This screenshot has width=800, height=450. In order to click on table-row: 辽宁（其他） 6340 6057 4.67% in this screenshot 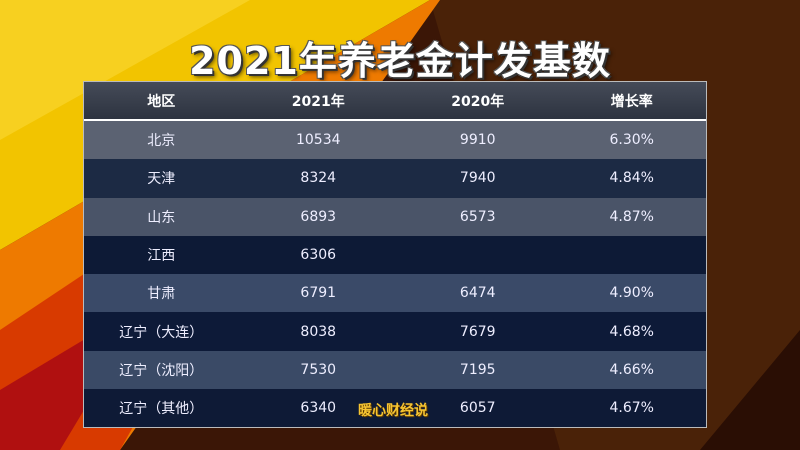, I will do `click(395, 408)`.